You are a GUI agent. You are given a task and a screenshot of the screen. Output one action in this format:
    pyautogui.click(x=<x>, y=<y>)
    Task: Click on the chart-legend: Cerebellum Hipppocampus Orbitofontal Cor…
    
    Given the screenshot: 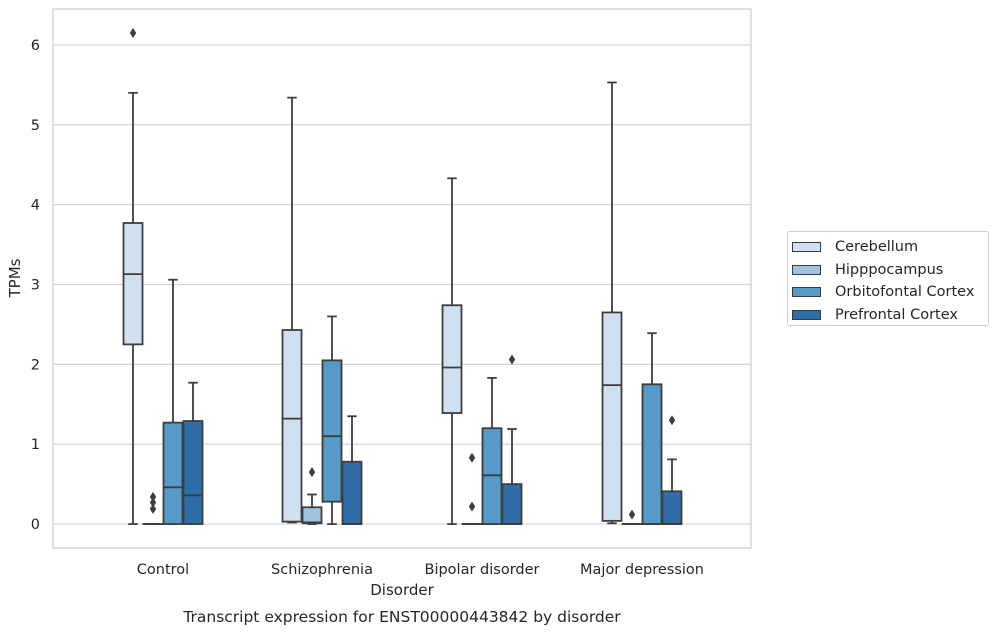 What is the action you would take?
    pyautogui.click(x=888, y=278)
    